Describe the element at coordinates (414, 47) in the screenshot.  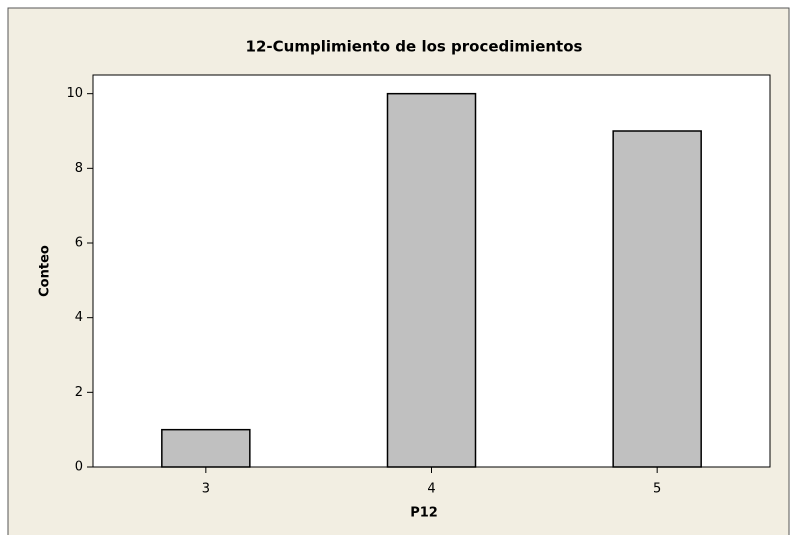
I see `chart-title: 12-Cumplimiento de los procedimientos` at that location.